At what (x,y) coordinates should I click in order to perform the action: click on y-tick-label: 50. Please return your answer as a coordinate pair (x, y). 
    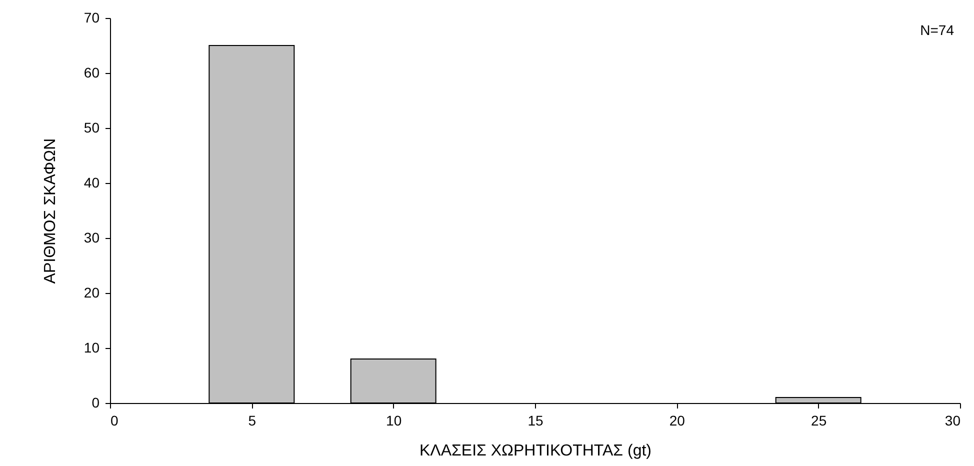
    Looking at the image, I should click on (92, 128).